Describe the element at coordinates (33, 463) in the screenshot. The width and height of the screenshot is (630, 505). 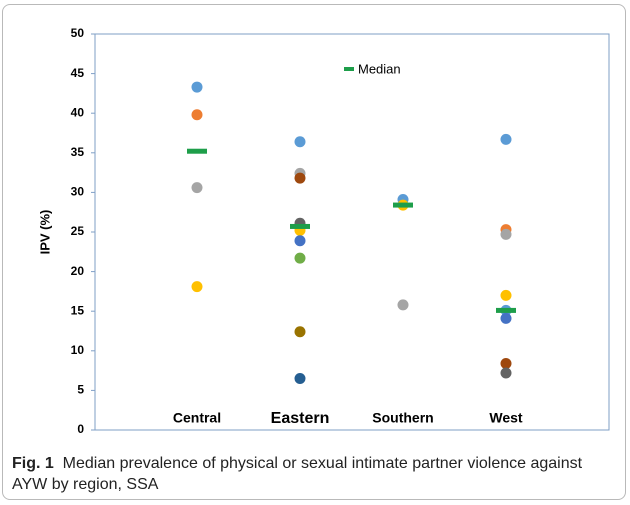
I see `caption-label: Fig. 1` at that location.